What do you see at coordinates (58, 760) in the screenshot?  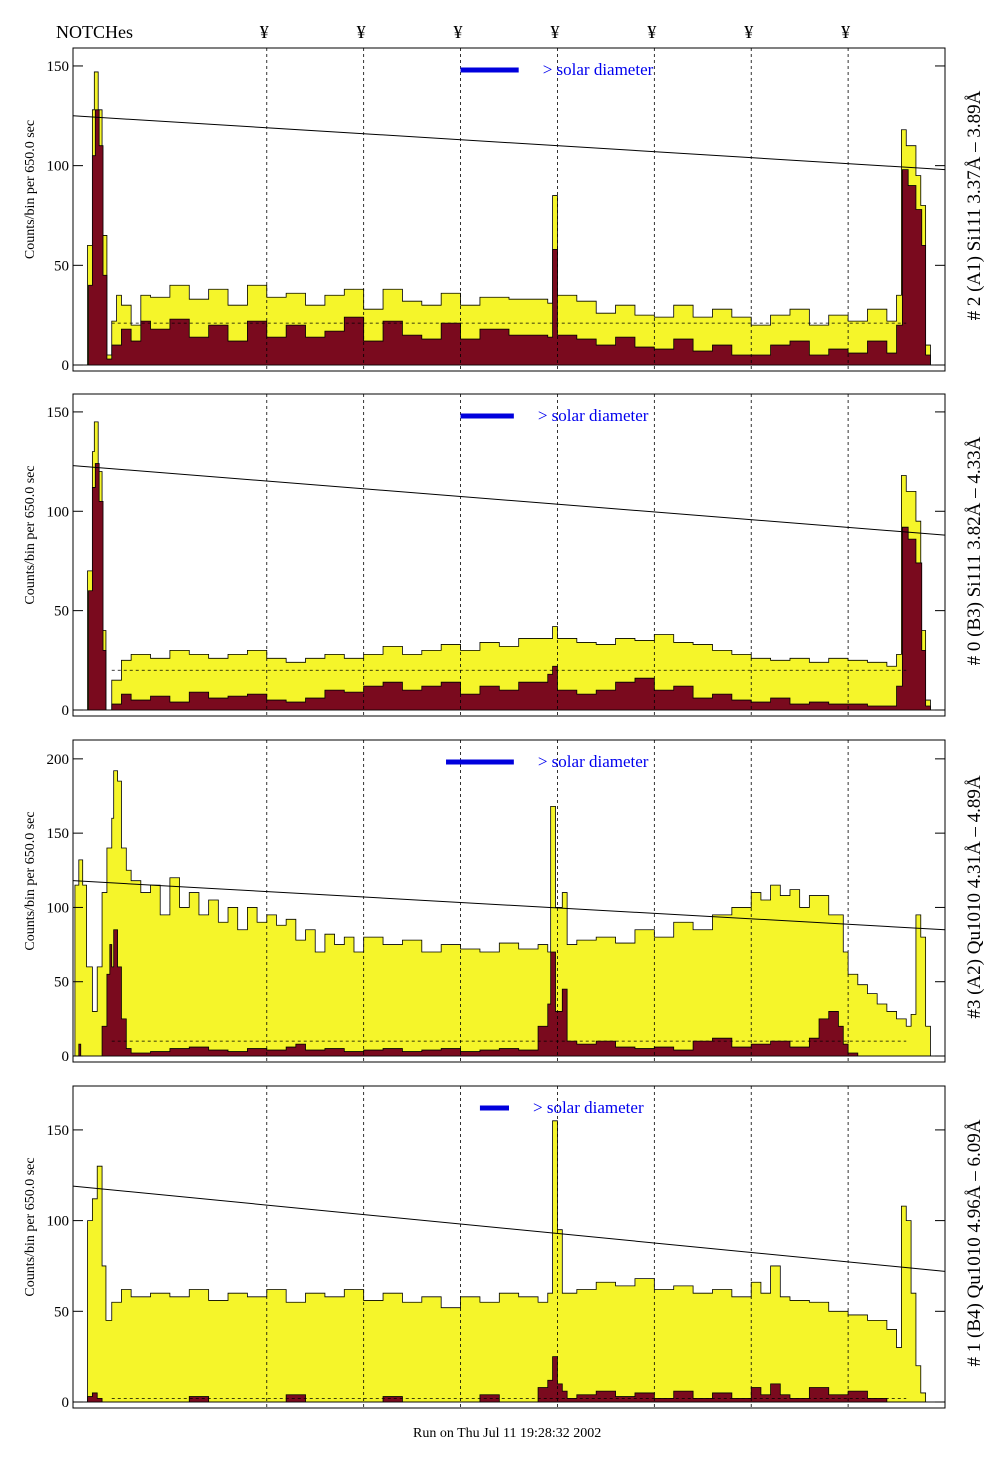 I see `y-tick-label: 200` at bounding box center [58, 760].